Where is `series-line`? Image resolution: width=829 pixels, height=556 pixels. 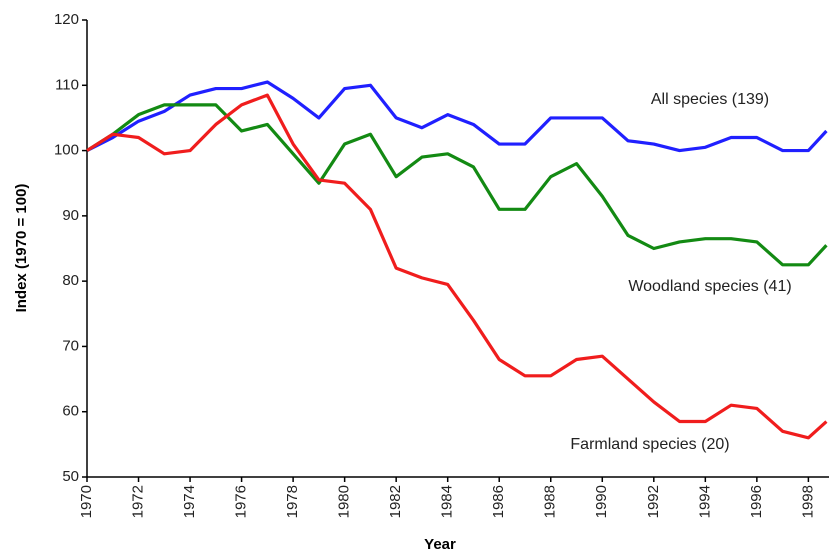 series-line is located at coordinates (457, 116).